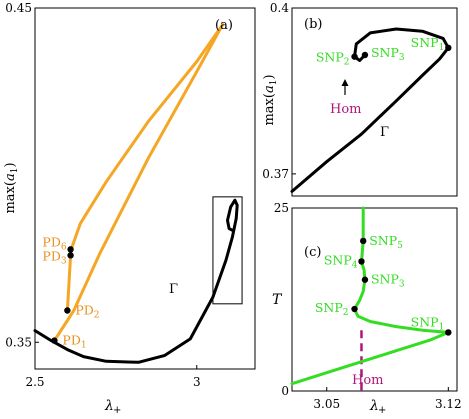  What do you see at coordinates (281, 208) in the screenshot?
I see `y-tick-label: 25` at bounding box center [281, 208].